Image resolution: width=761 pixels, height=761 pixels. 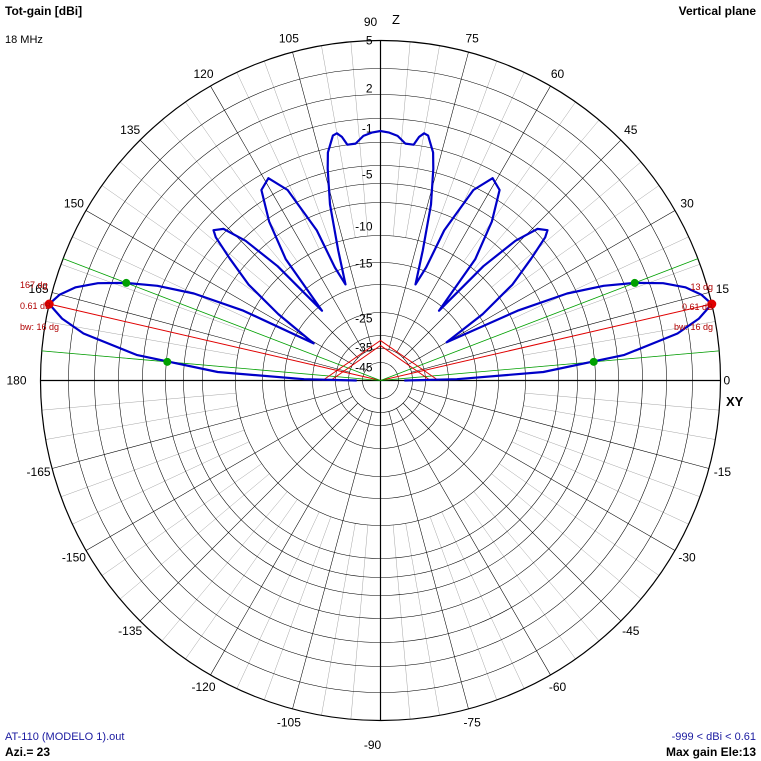 What do you see at coordinates (289, 39) in the screenshot?
I see `angle-tick-label: 105` at bounding box center [289, 39].